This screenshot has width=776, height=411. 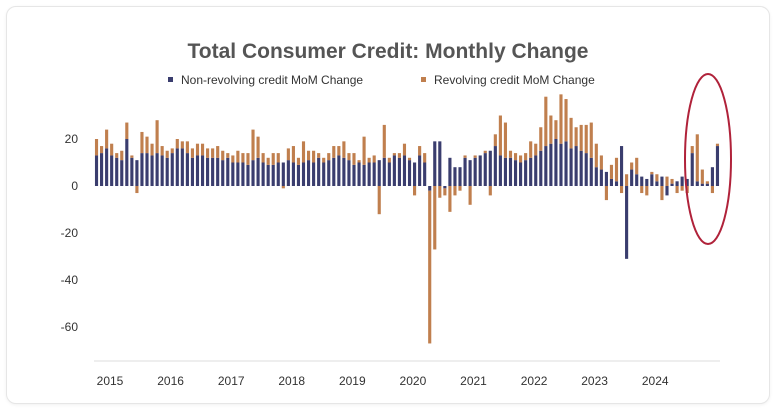 I want to click on chart-title: Total Consumer Credit: Monthly Change, so click(x=388, y=51).